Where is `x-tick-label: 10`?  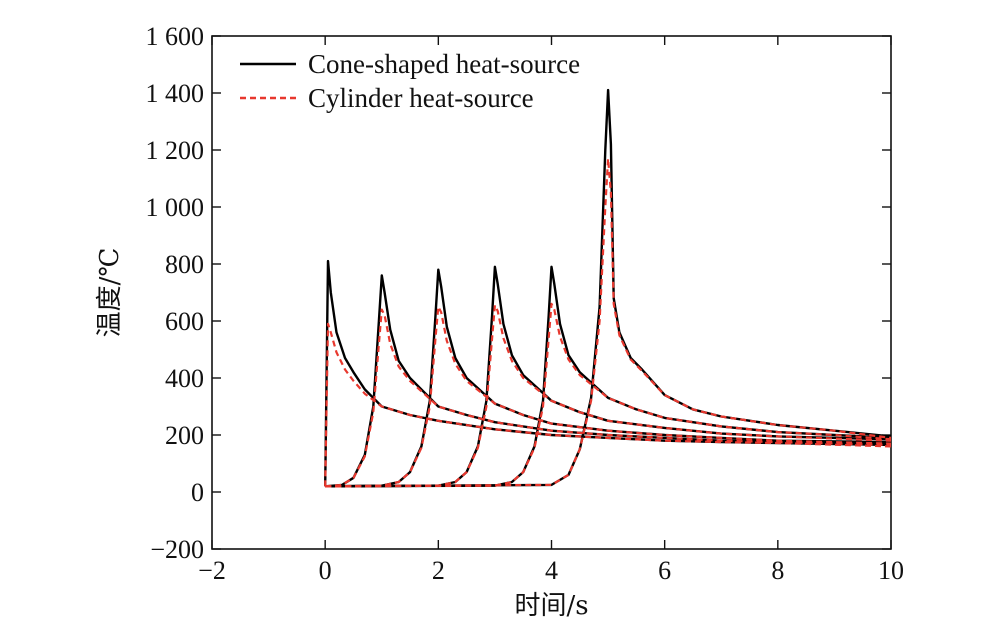
x-tick-label: 10 is located at coordinates (891, 570).